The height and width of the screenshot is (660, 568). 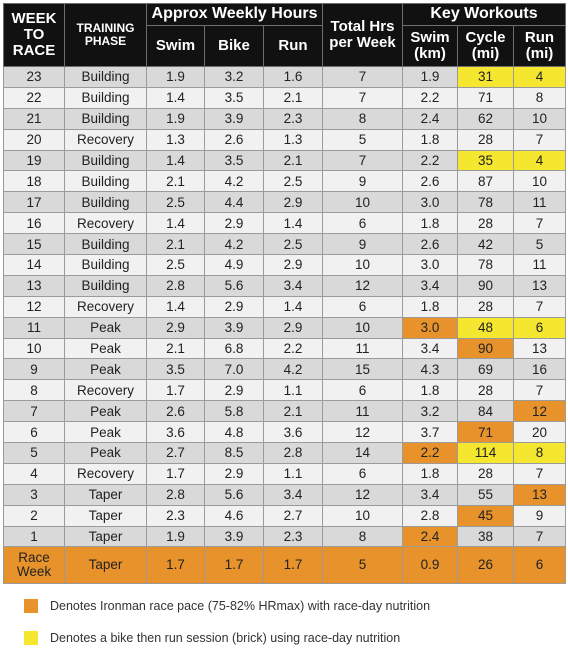 What do you see at coordinates (234, 77) in the screenshot?
I see `bike-hours-cell: 3.2` at bounding box center [234, 77].